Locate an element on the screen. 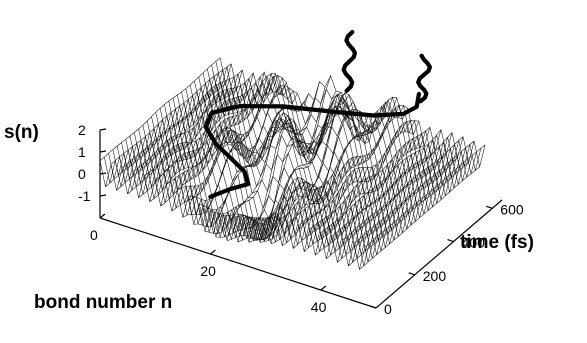 The width and height of the screenshot is (587, 343). x-tick-label: 40 is located at coordinates (319, 307).